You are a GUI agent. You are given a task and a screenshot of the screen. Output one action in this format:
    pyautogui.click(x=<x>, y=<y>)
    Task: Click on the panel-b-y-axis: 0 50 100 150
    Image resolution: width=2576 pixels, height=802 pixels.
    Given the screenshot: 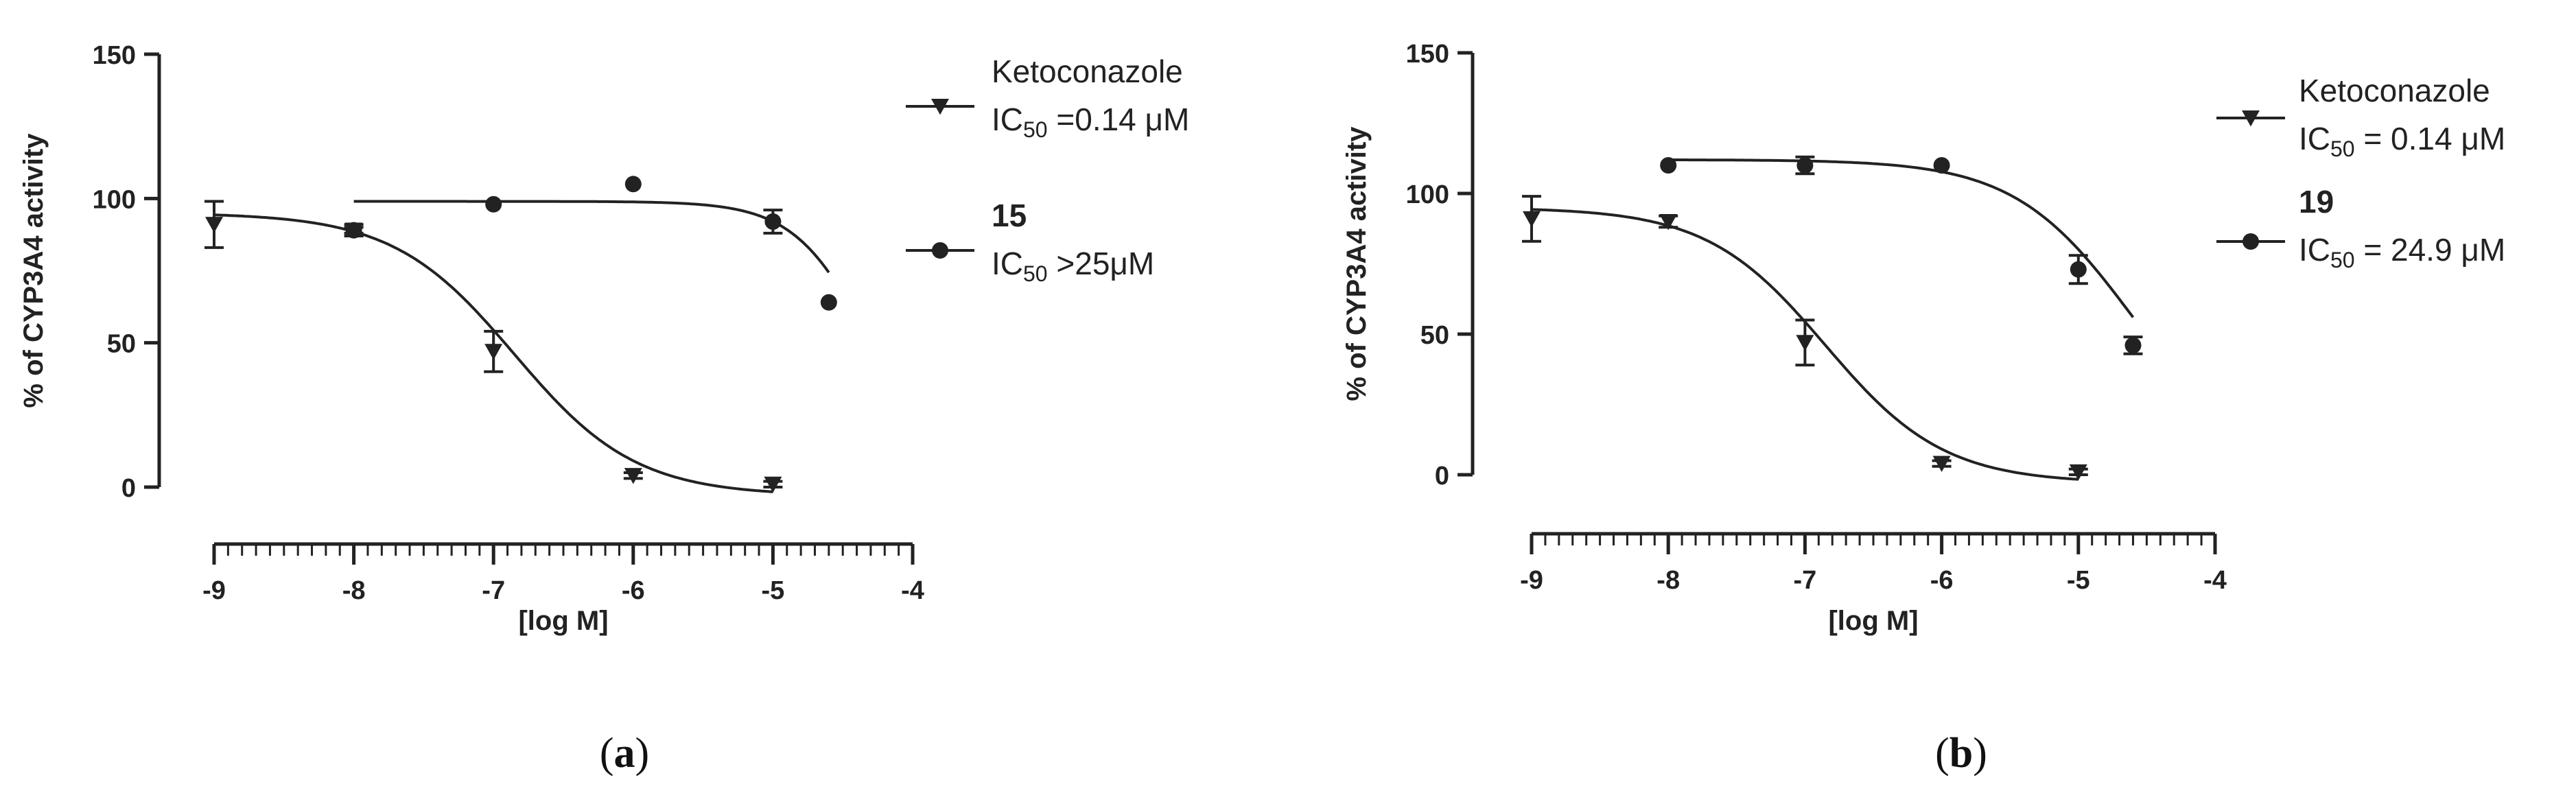 What is the action you would take?
    pyautogui.click(x=1440, y=265)
    